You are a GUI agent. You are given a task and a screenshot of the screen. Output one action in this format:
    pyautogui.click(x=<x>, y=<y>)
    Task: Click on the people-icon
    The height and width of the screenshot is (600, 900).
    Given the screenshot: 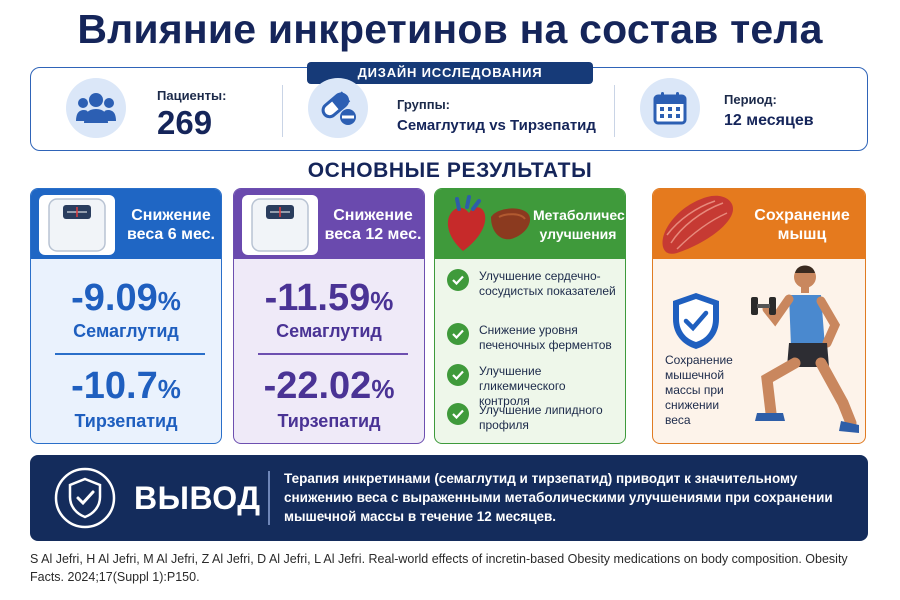 What is the action you would take?
    pyautogui.click(x=96, y=108)
    